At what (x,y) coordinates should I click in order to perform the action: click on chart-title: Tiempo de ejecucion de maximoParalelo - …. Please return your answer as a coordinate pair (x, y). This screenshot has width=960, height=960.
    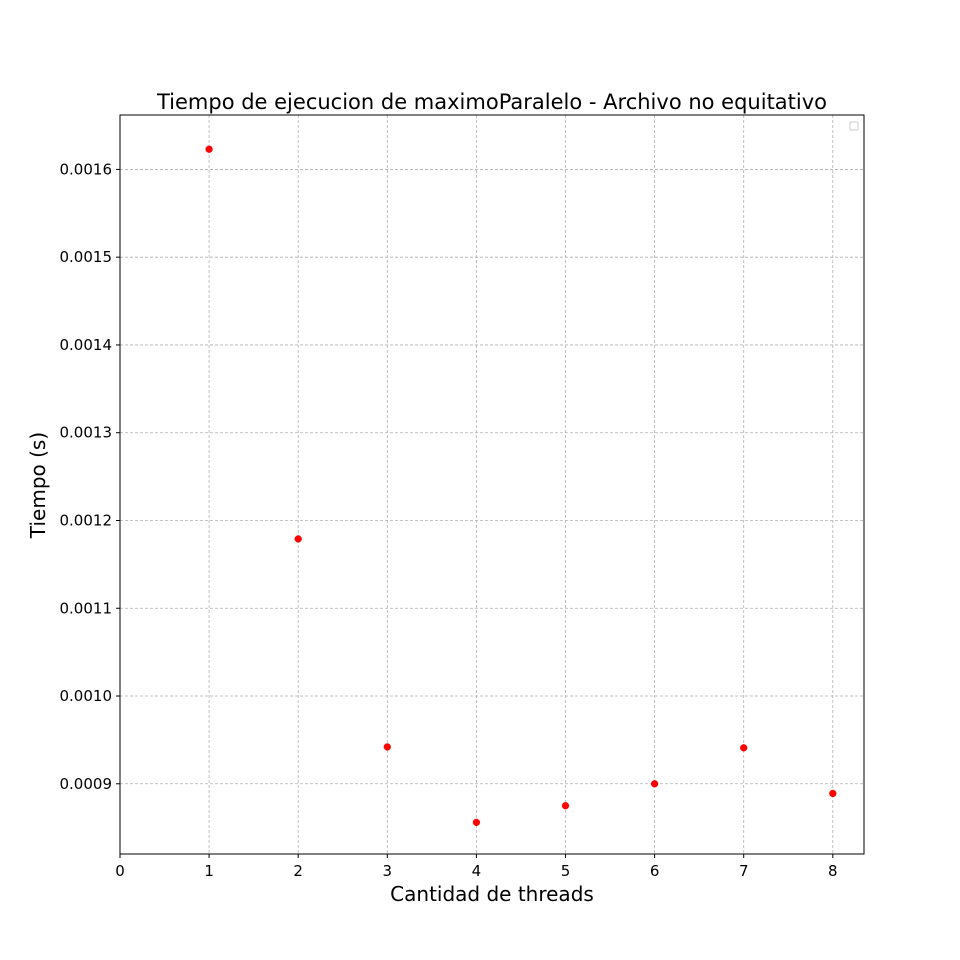
    Looking at the image, I should click on (491, 102).